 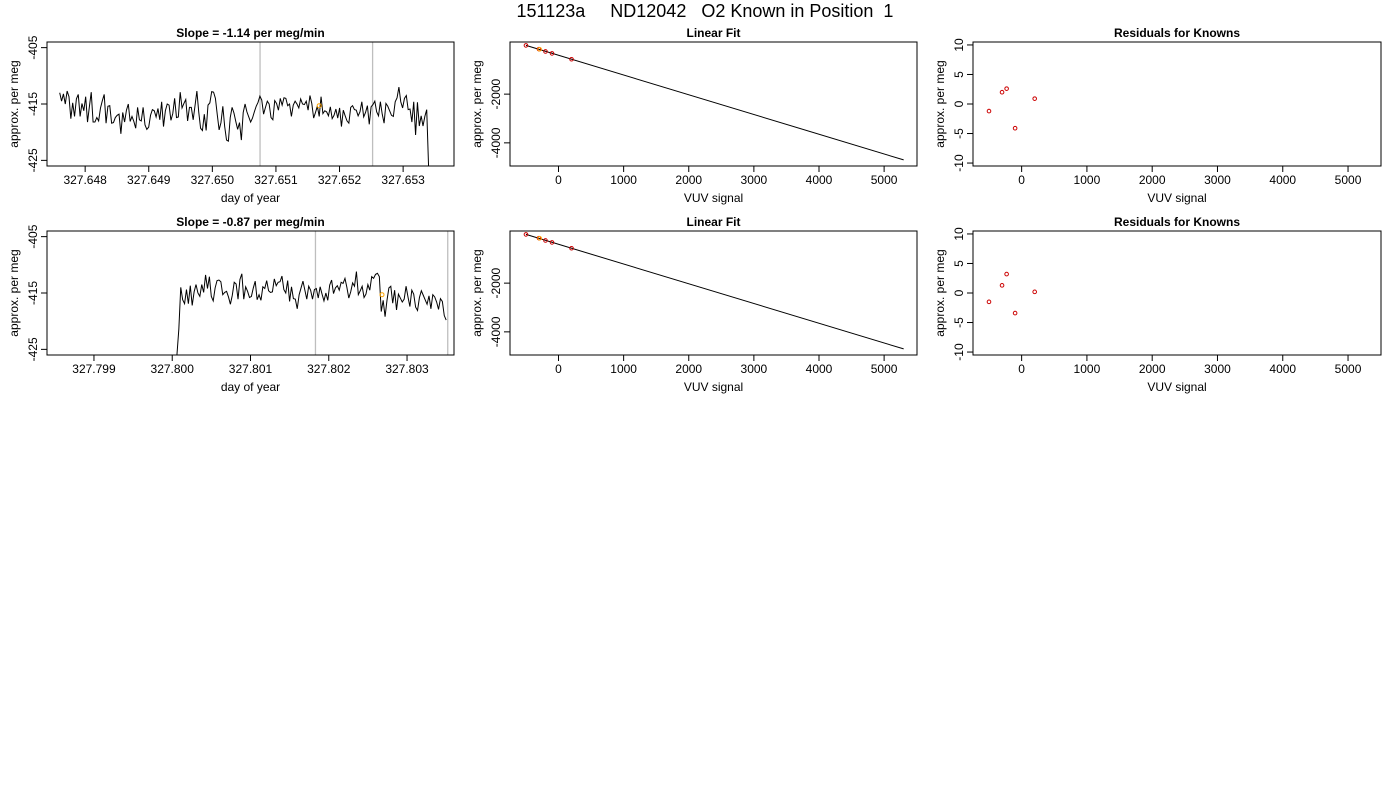 What do you see at coordinates (319, 106) in the screenshot?
I see `known-marker` at bounding box center [319, 106].